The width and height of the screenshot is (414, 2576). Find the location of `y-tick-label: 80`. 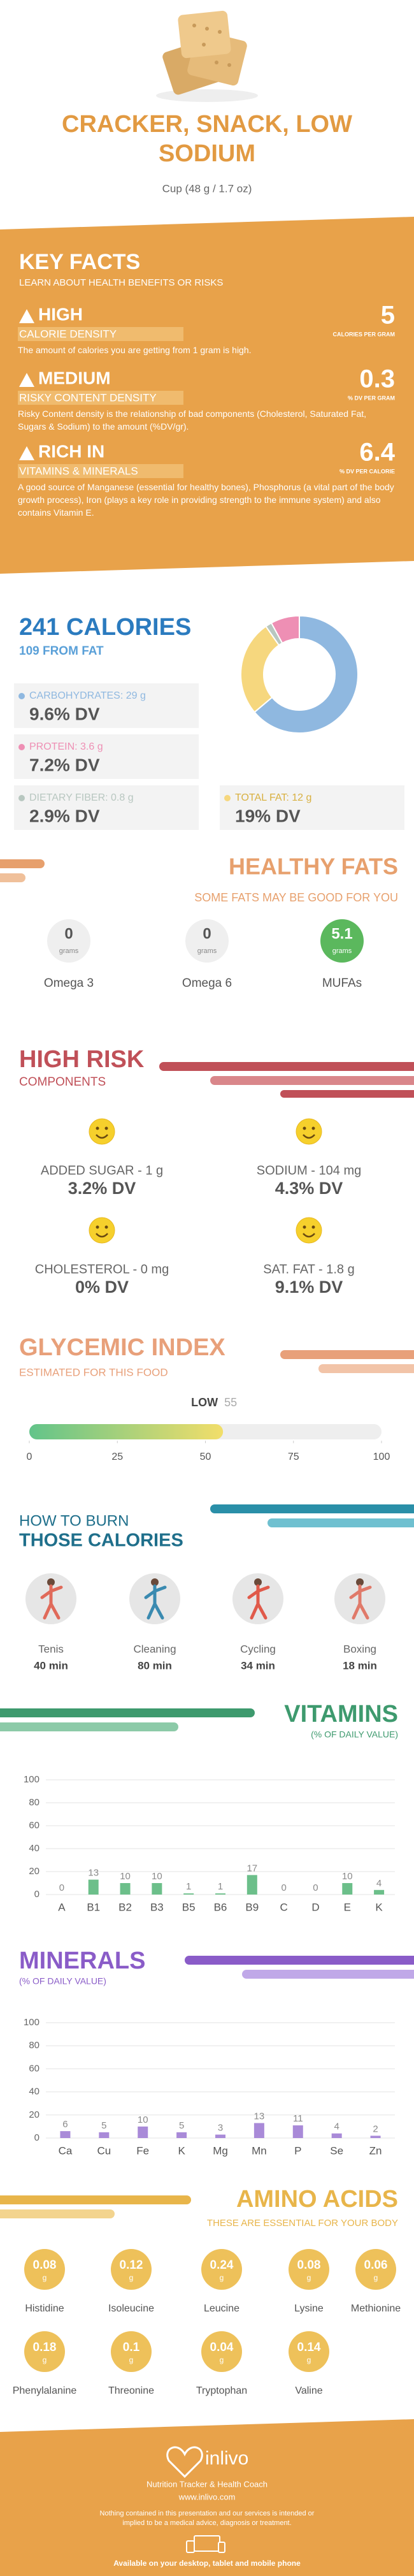

y-tick-label: 80 is located at coordinates (34, 1802).